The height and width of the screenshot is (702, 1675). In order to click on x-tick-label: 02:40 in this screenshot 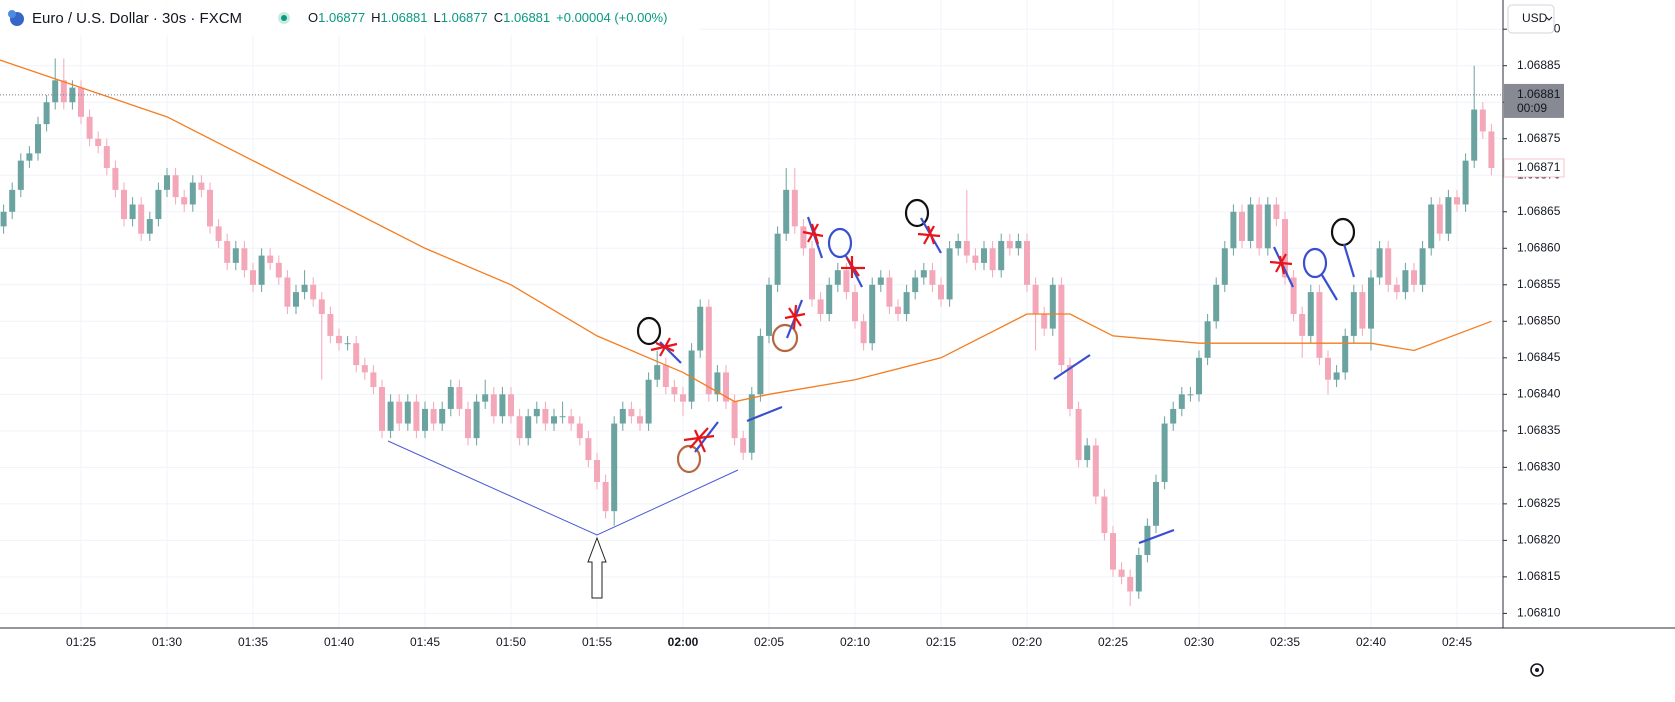, I will do `click(1371, 642)`.